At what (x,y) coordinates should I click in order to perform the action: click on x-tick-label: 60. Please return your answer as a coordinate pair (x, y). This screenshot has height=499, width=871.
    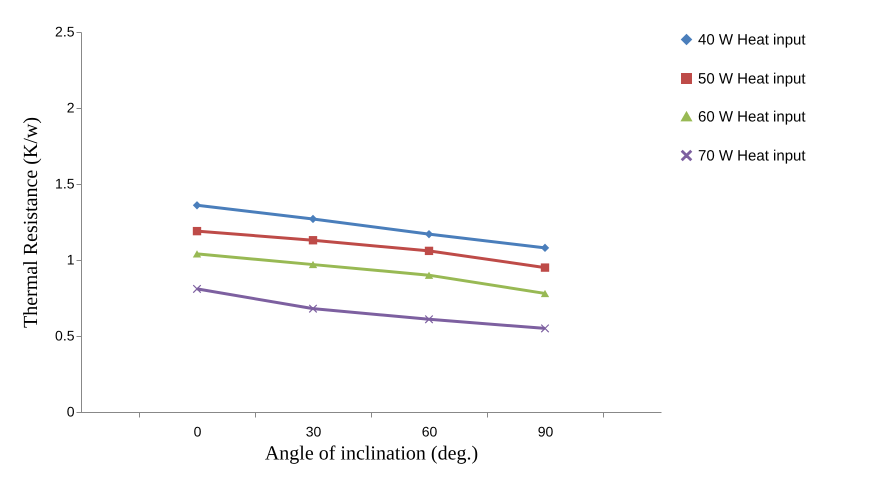
    Looking at the image, I should click on (430, 432).